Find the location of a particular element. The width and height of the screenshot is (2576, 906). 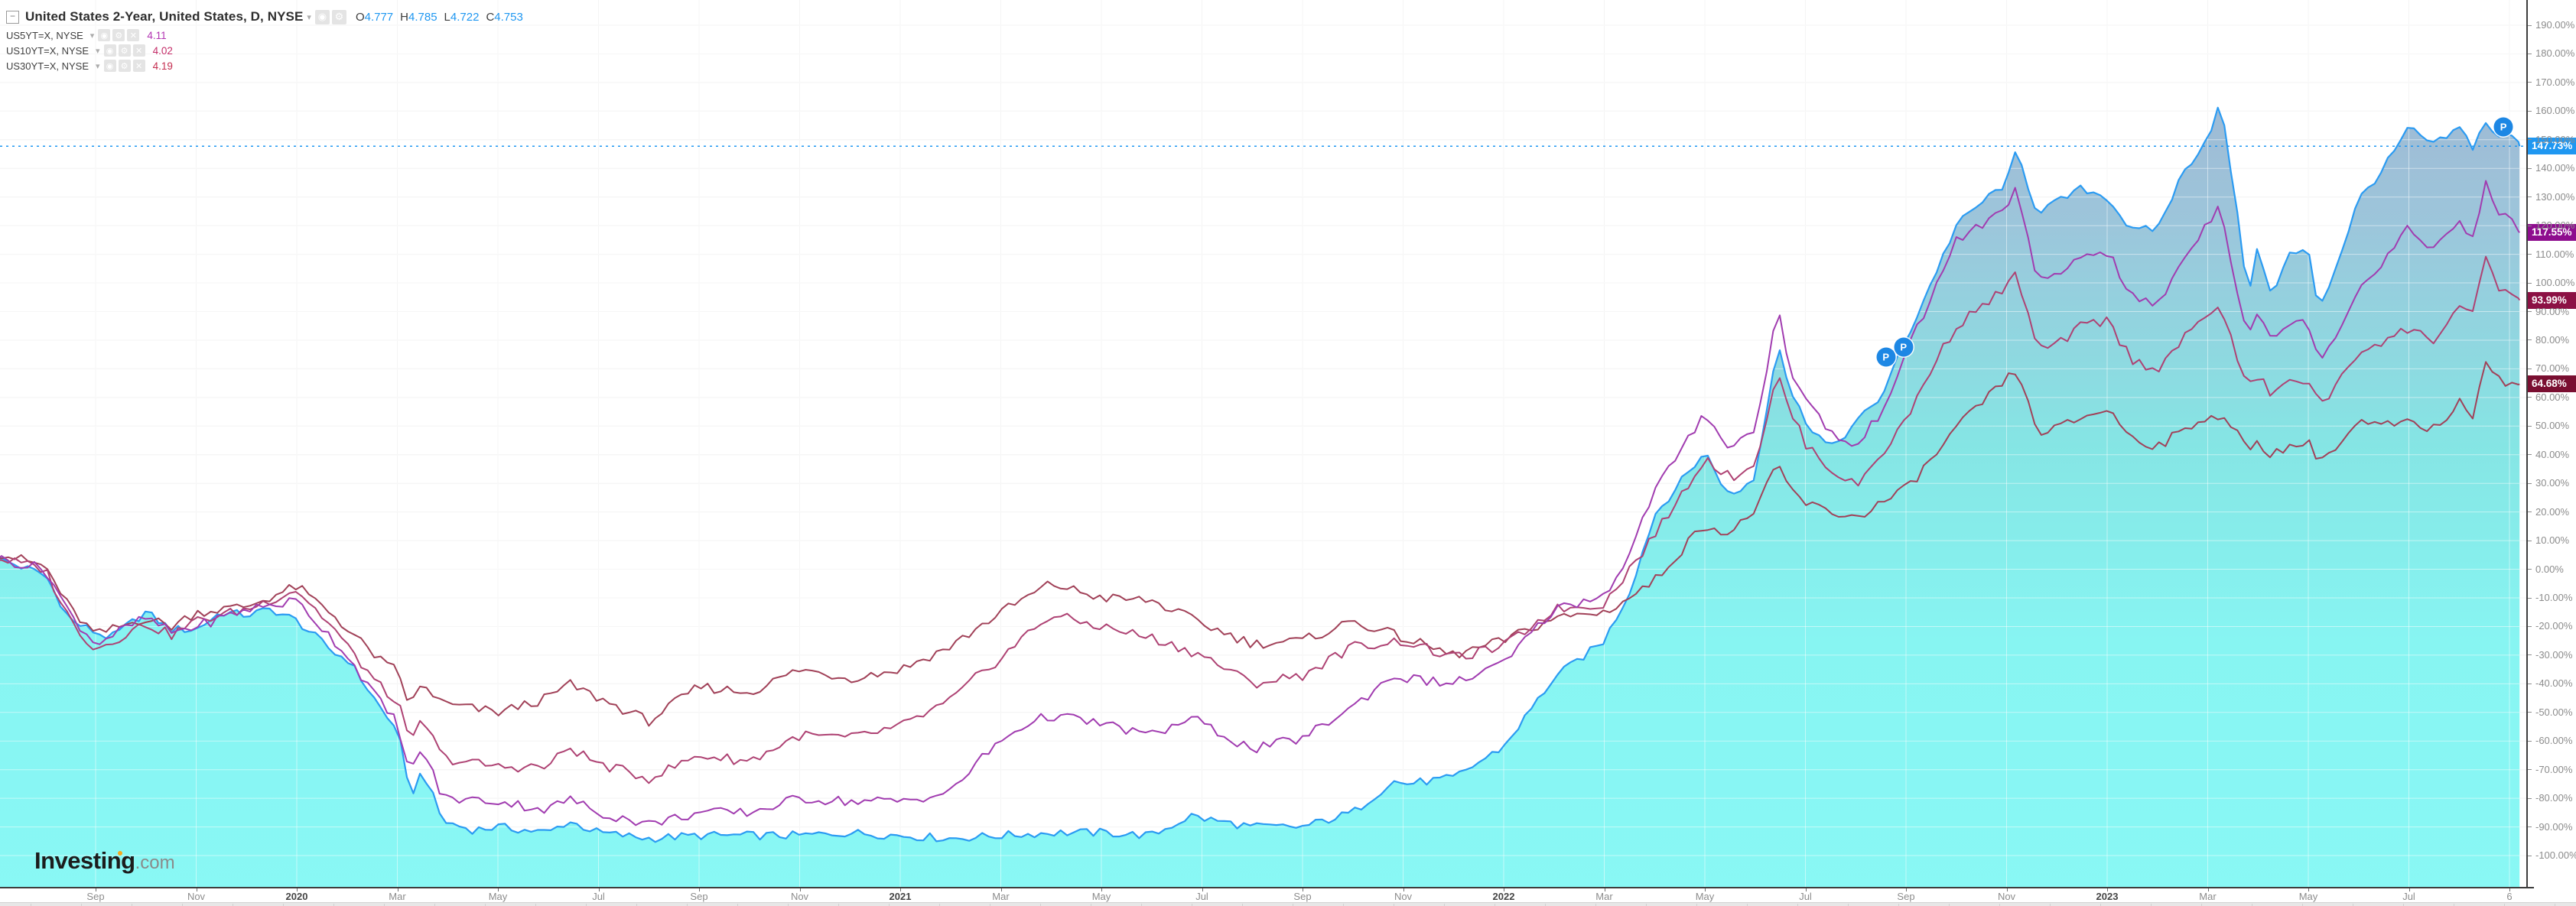

open-value: 4.777 is located at coordinates (379, 17).